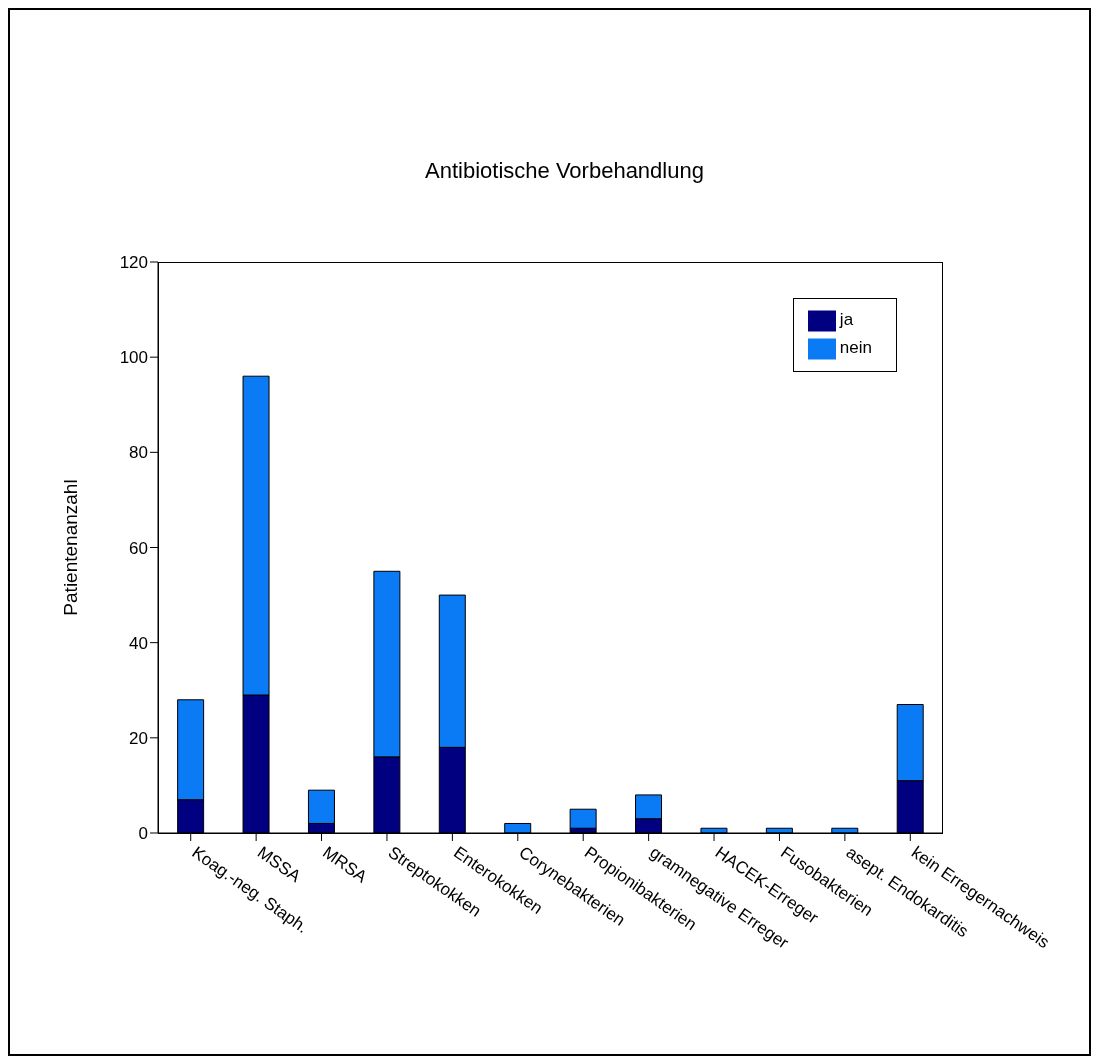 The image size is (1099, 1064). Describe the element at coordinates (855, 348) in the screenshot. I see `legend-label: nein` at that location.